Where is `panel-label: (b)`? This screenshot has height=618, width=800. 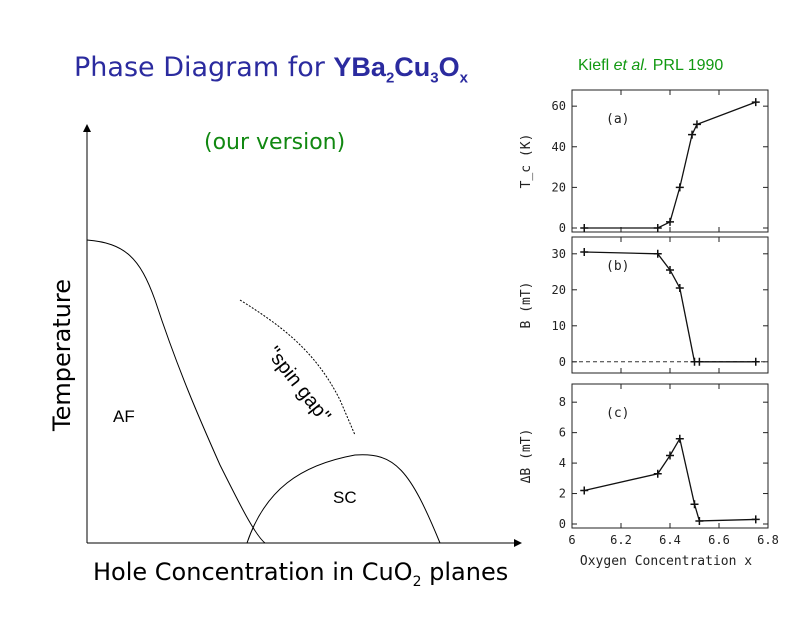 panel-label: (b) is located at coordinates (617, 266).